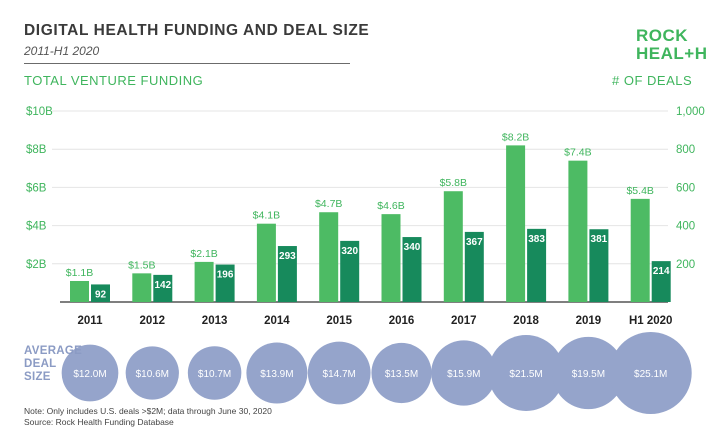  I want to click on category-label: 2015, so click(339, 321).